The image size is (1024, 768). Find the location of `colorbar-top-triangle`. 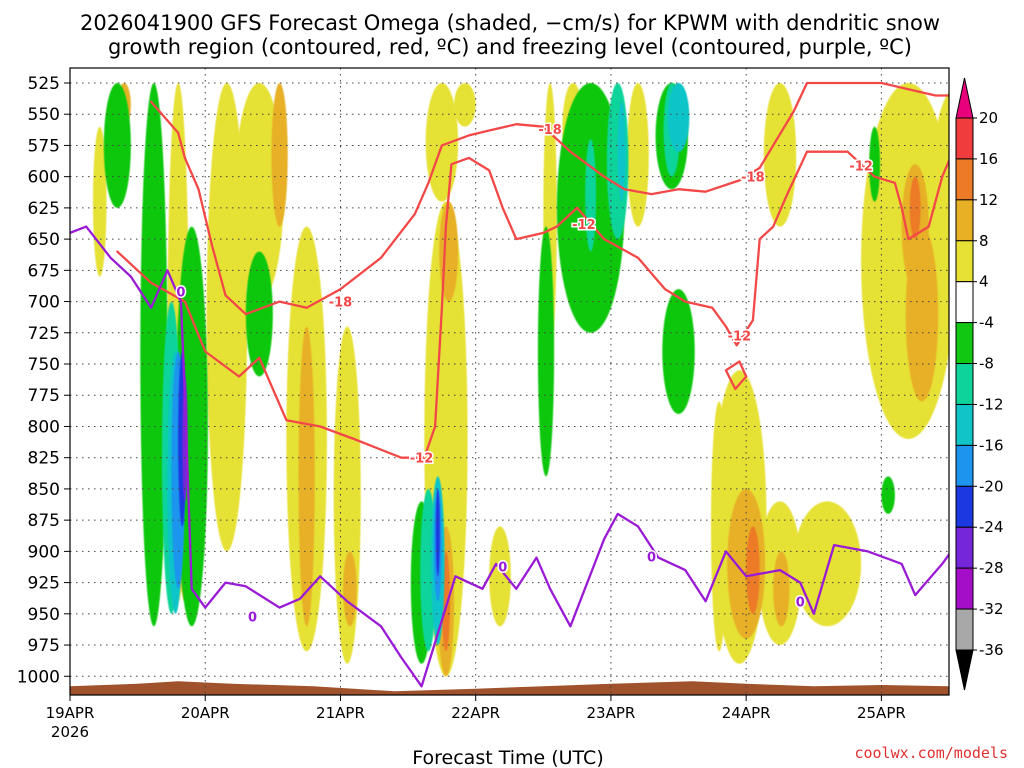

colorbar-top-triangle is located at coordinates (964, 98).